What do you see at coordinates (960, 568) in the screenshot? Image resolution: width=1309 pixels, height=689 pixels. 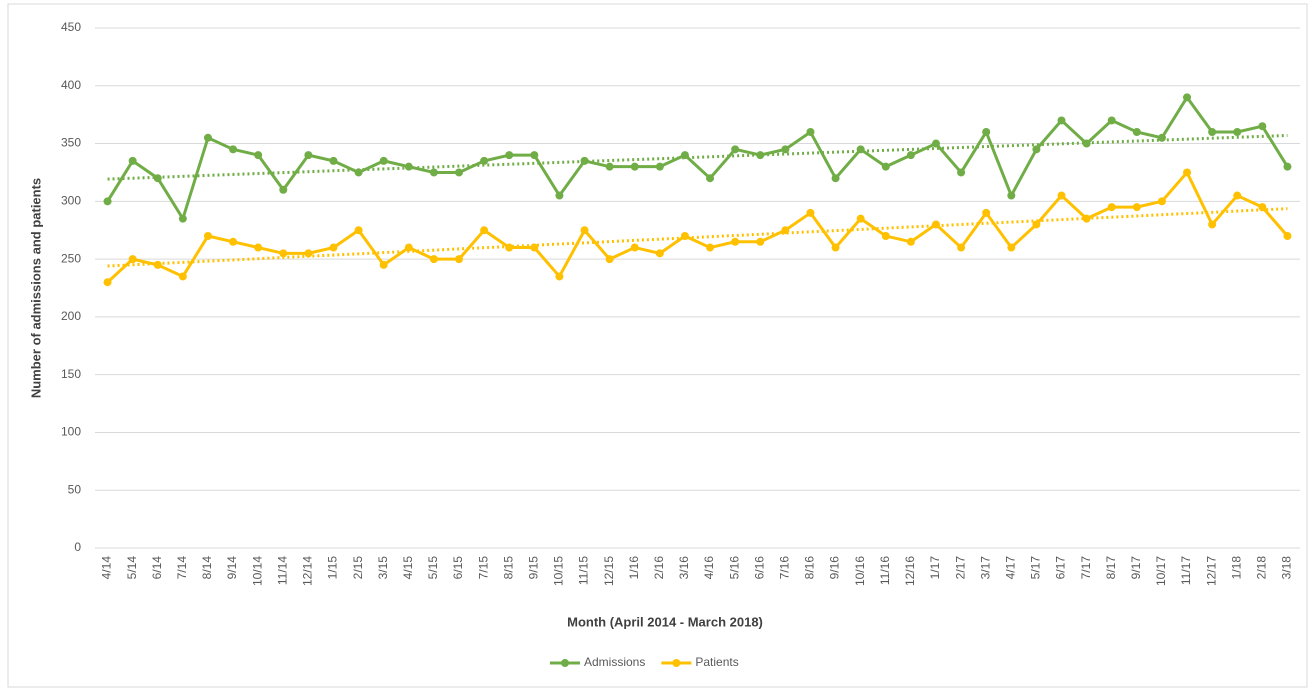 I see `x-tick-label: 2/17` at bounding box center [960, 568].